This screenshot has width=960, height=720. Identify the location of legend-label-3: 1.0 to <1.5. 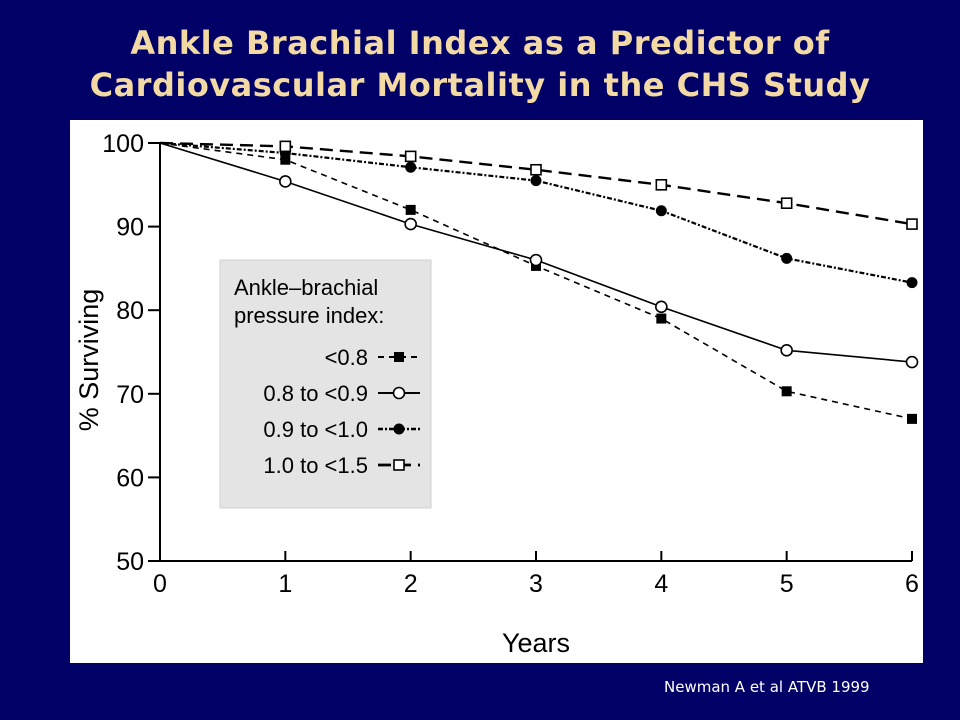
(315, 465).